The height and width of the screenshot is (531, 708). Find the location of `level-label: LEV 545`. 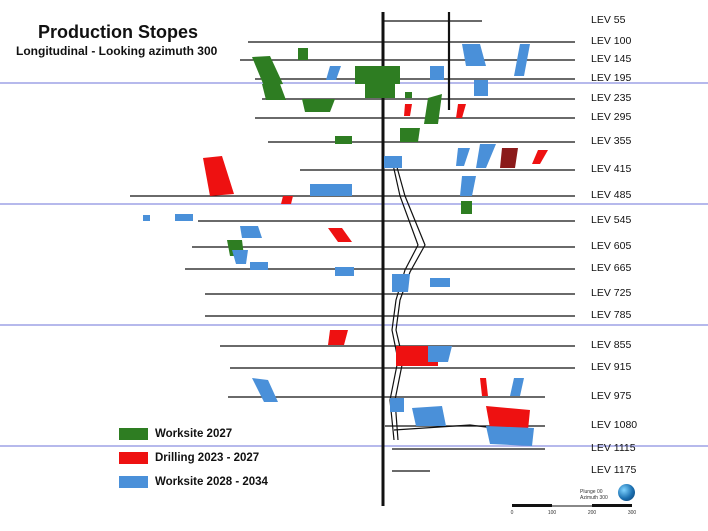

level-label: LEV 545 is located at coordinates (611, 220).